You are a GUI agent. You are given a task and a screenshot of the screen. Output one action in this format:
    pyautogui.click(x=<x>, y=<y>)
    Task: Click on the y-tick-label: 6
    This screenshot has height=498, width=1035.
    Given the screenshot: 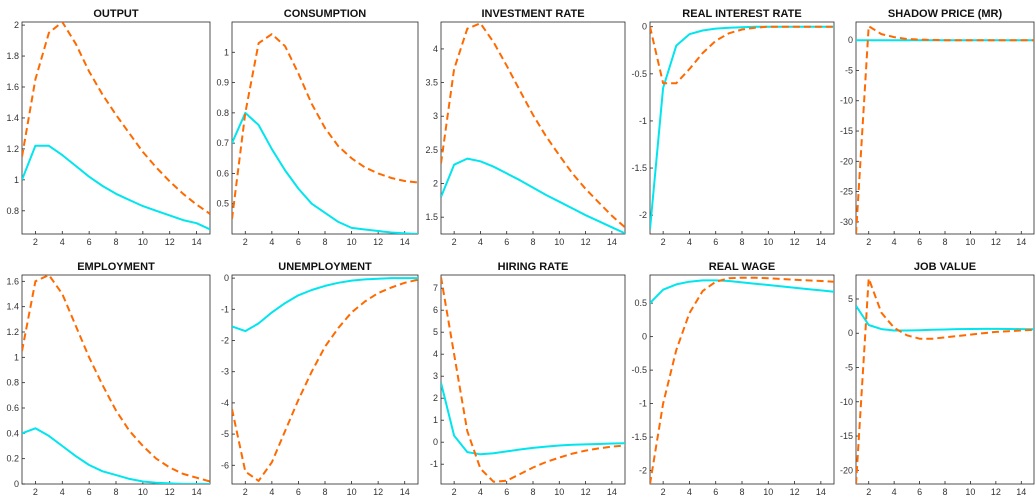 What is the action you would take?
    pyautogui.click(x=435, y=310)
    